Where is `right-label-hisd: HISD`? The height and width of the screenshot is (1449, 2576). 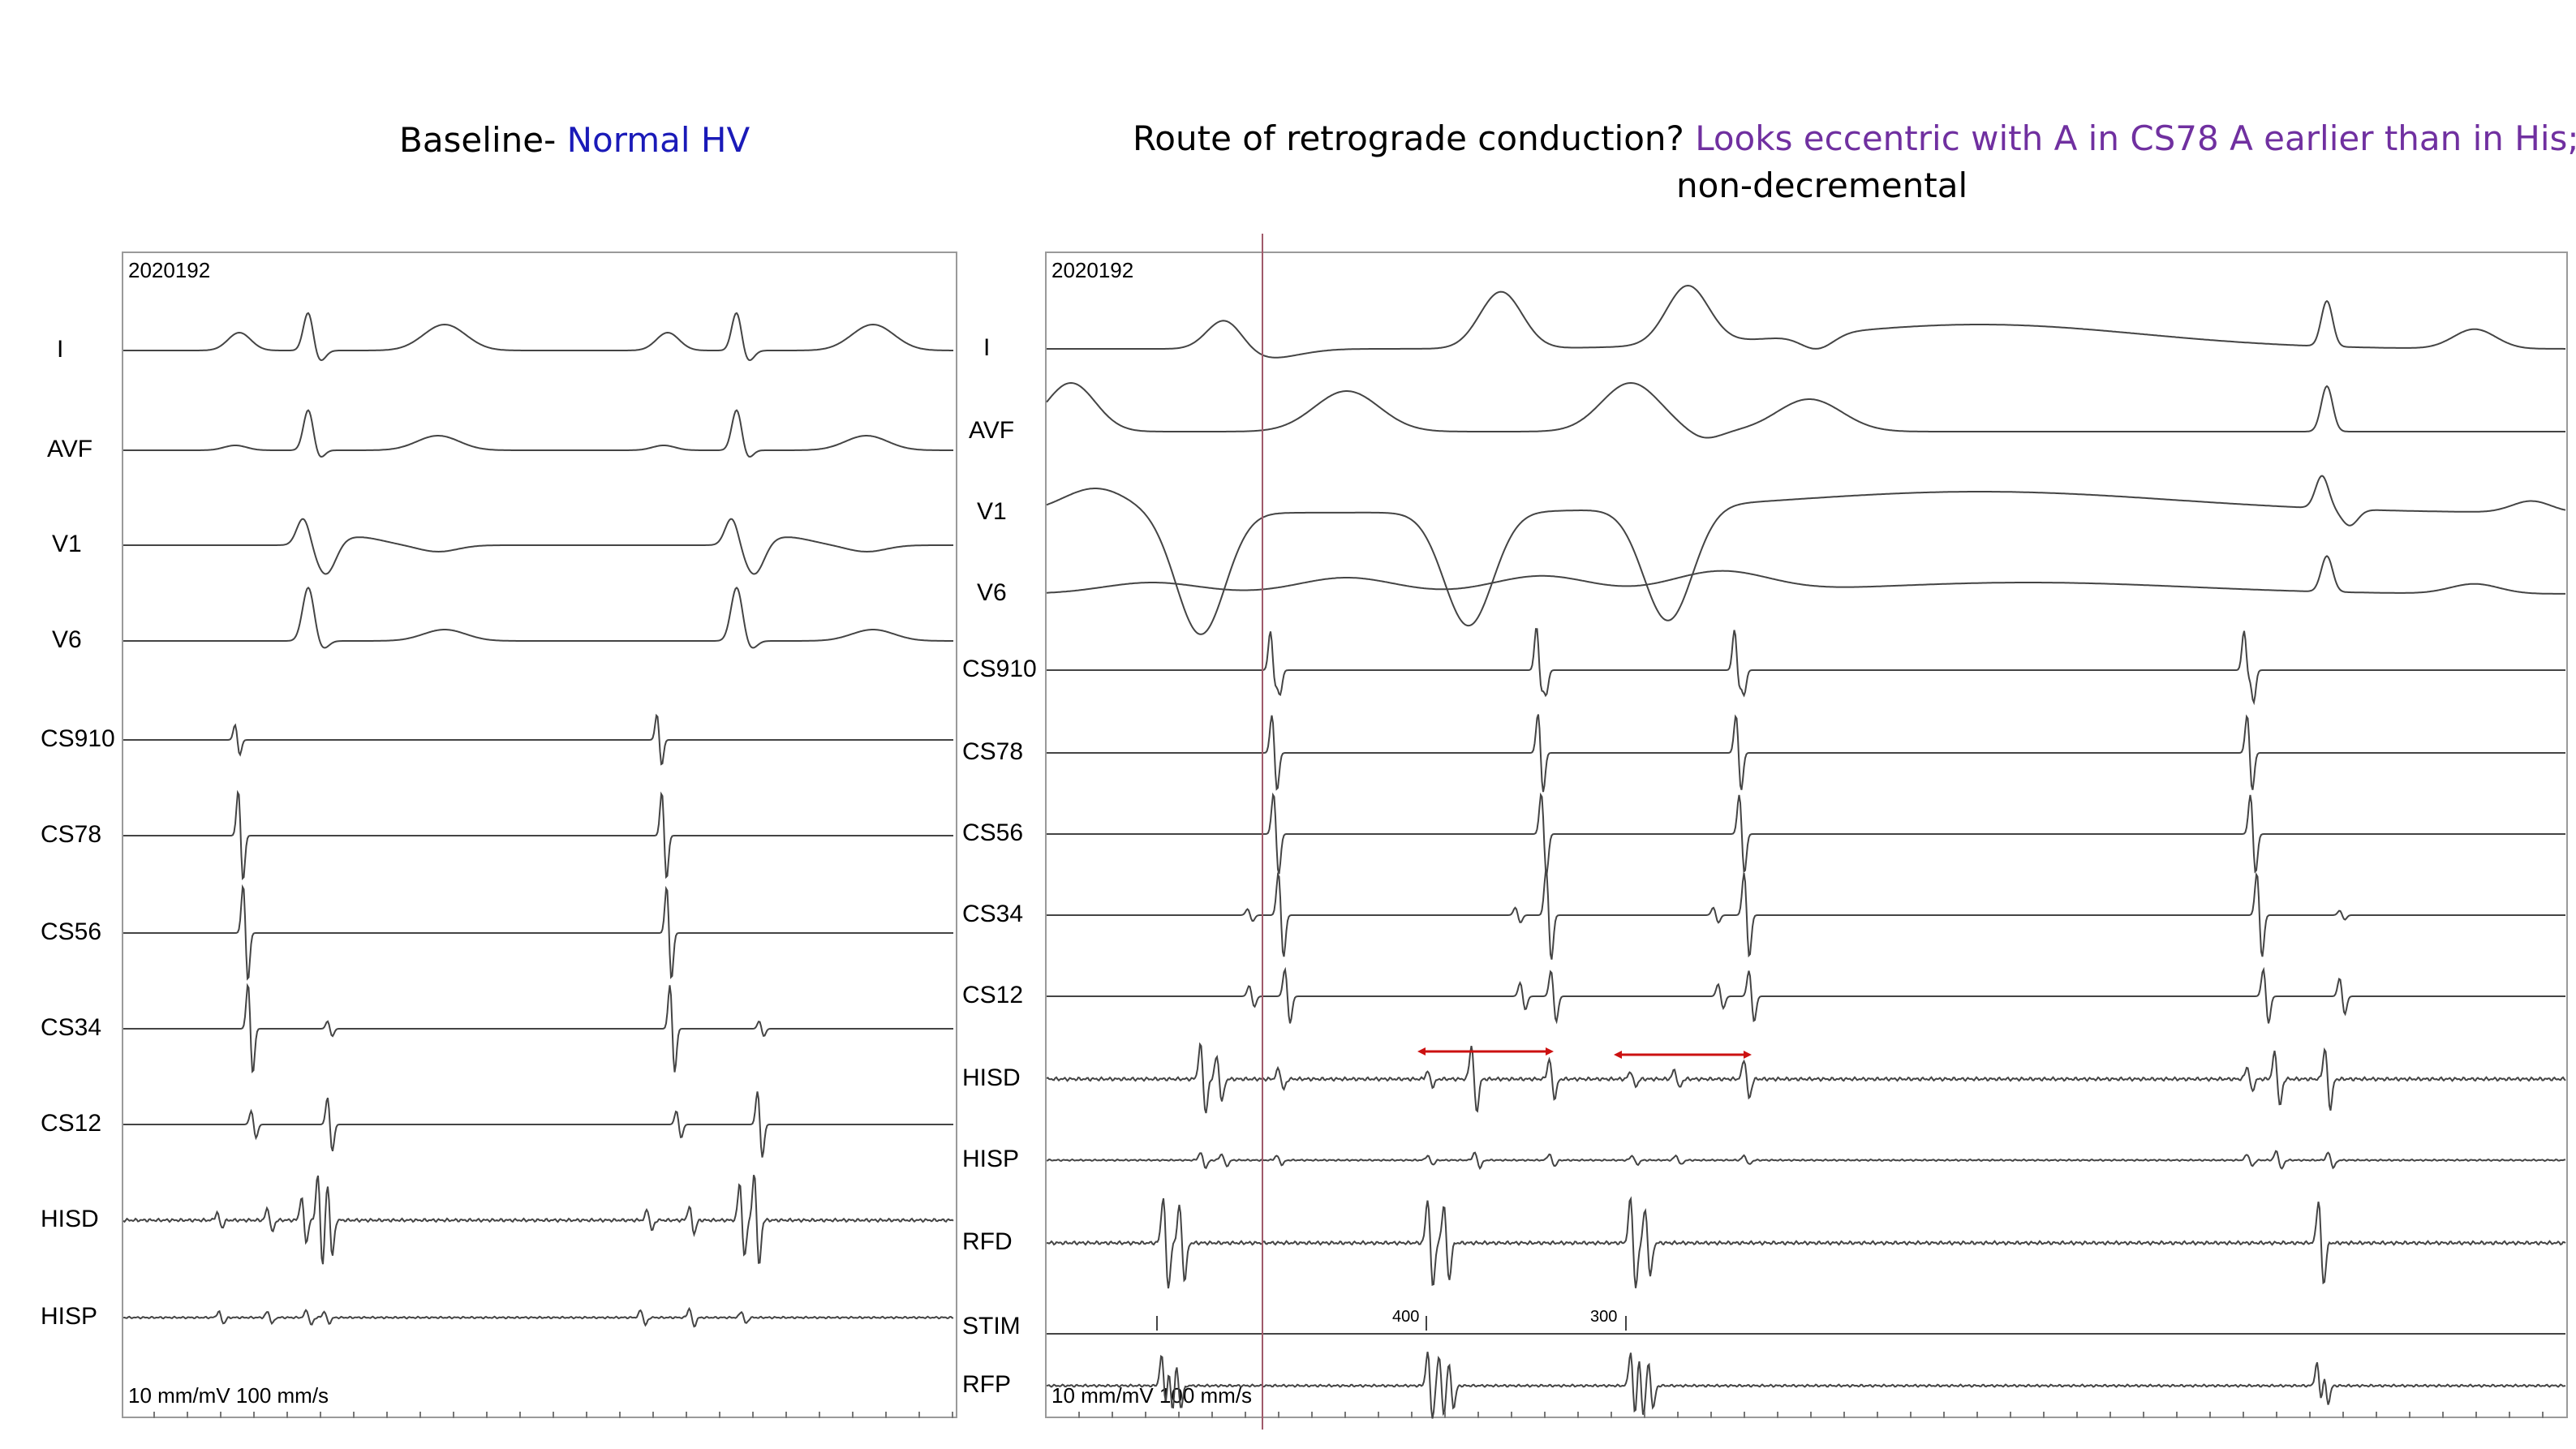
right-label-hisd: HISD is located at coordinates (992, 1077).